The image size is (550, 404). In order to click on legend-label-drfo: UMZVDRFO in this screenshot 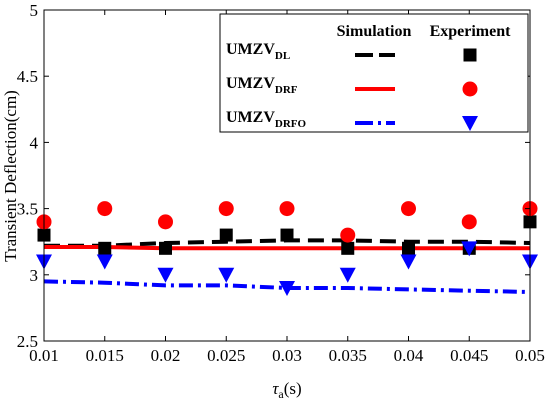, I will do `click(266, 119)`.